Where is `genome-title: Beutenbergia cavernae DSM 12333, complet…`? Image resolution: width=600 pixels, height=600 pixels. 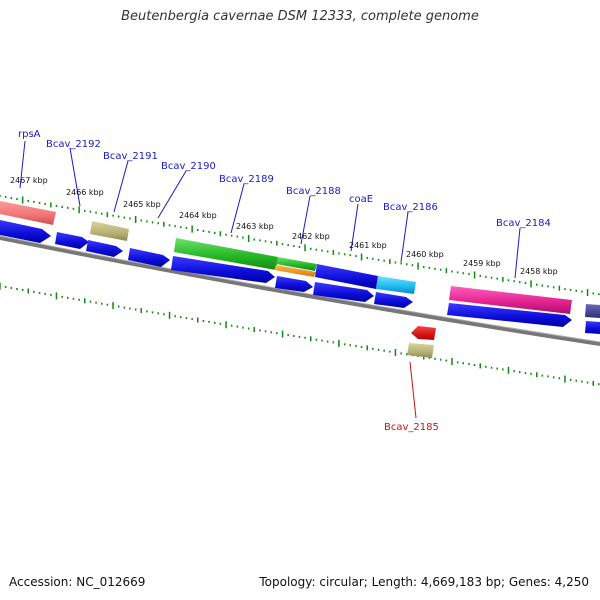
genome-title: Beutenbergia cavernae DSM 12333, complet… is located at coordinates (300, 16).